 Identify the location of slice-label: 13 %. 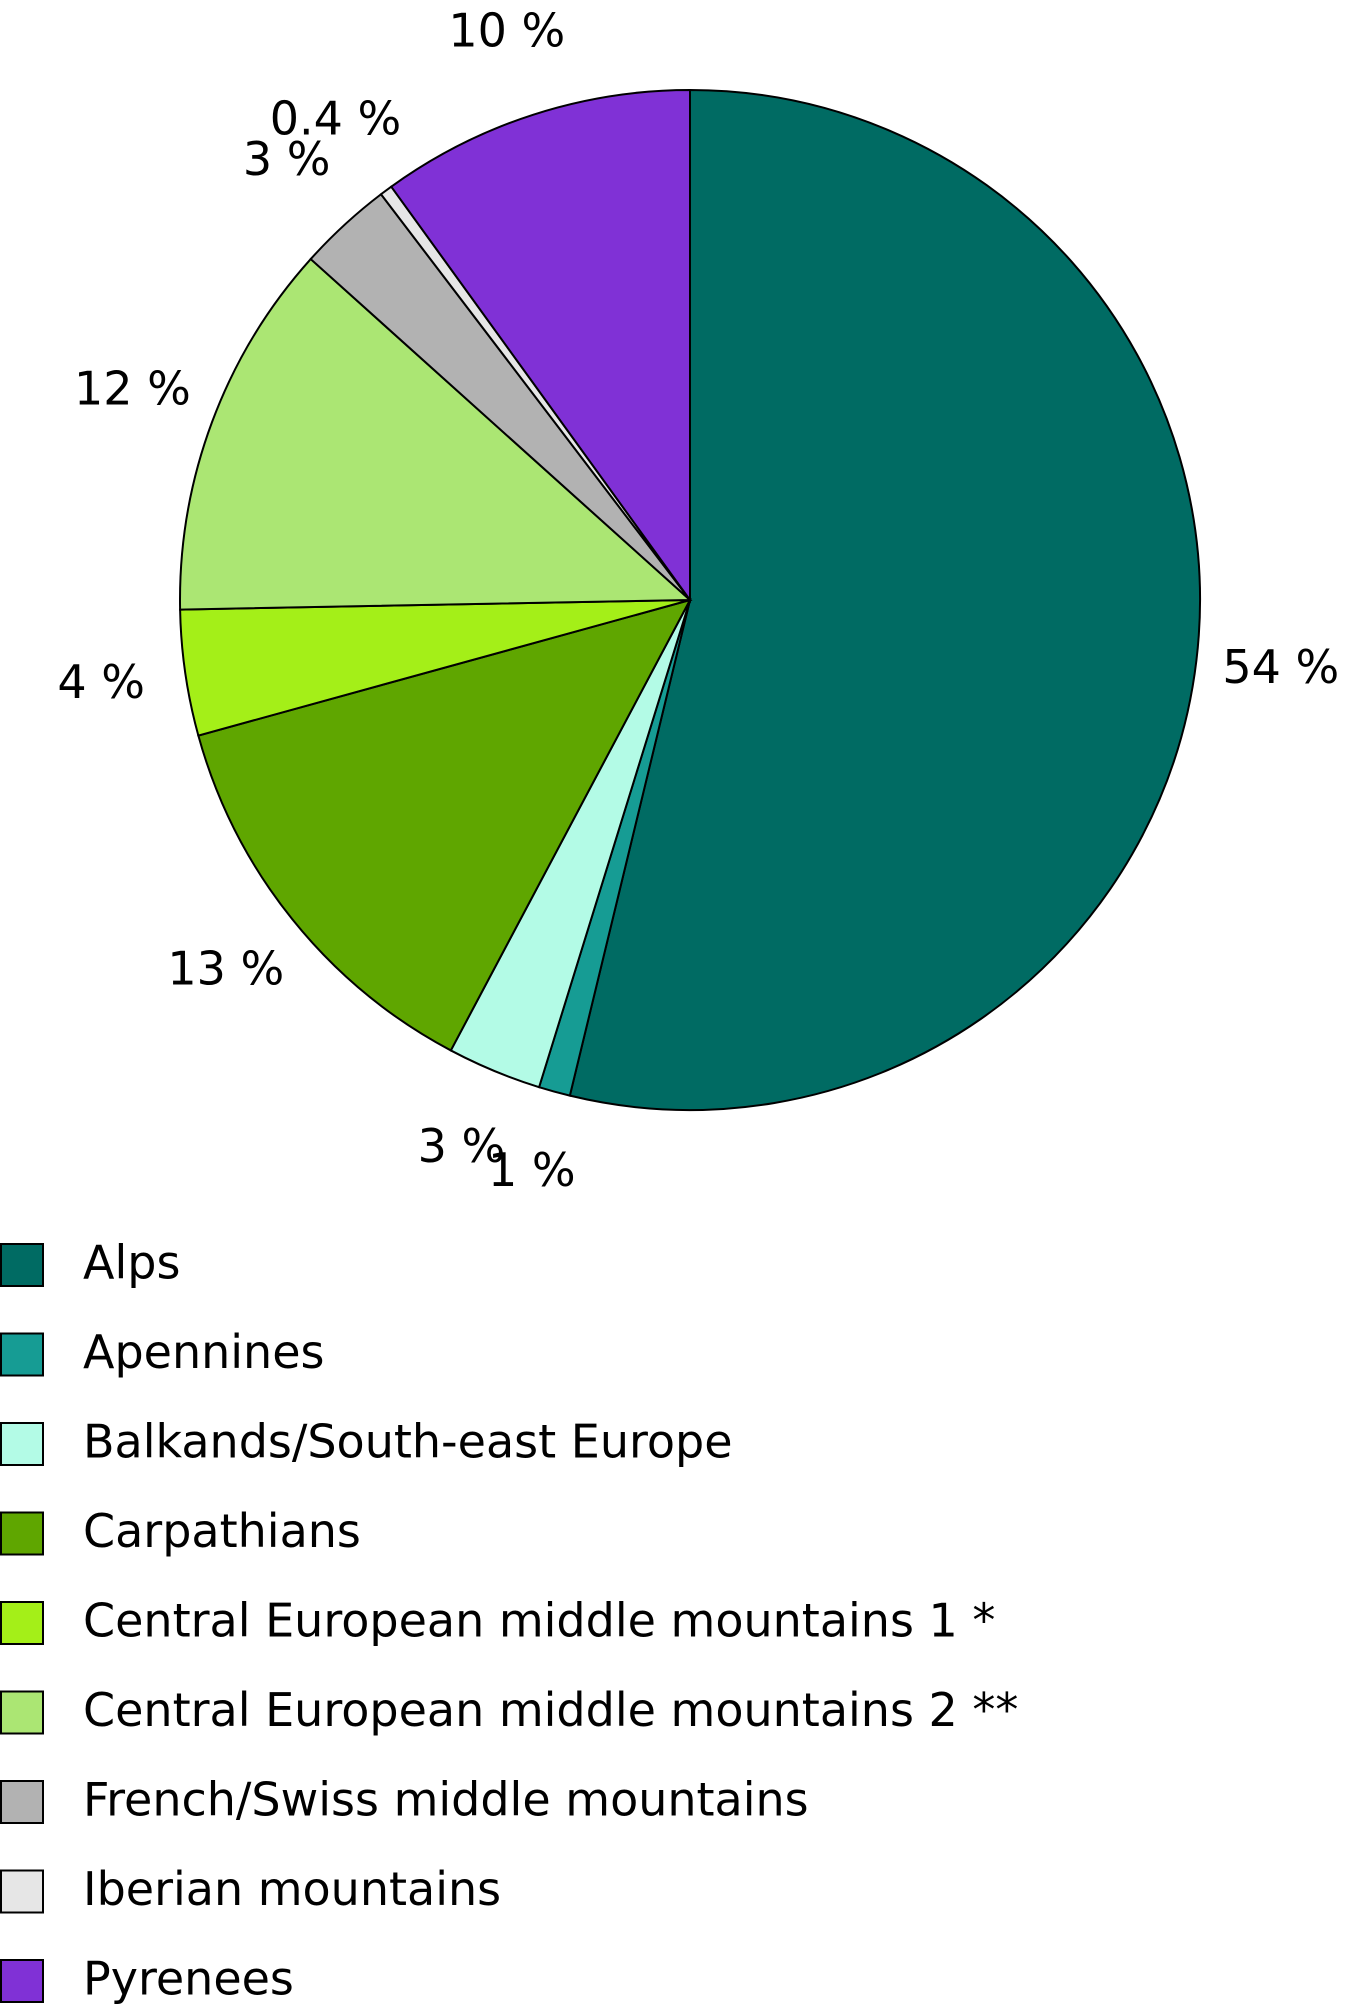
(225, 969).